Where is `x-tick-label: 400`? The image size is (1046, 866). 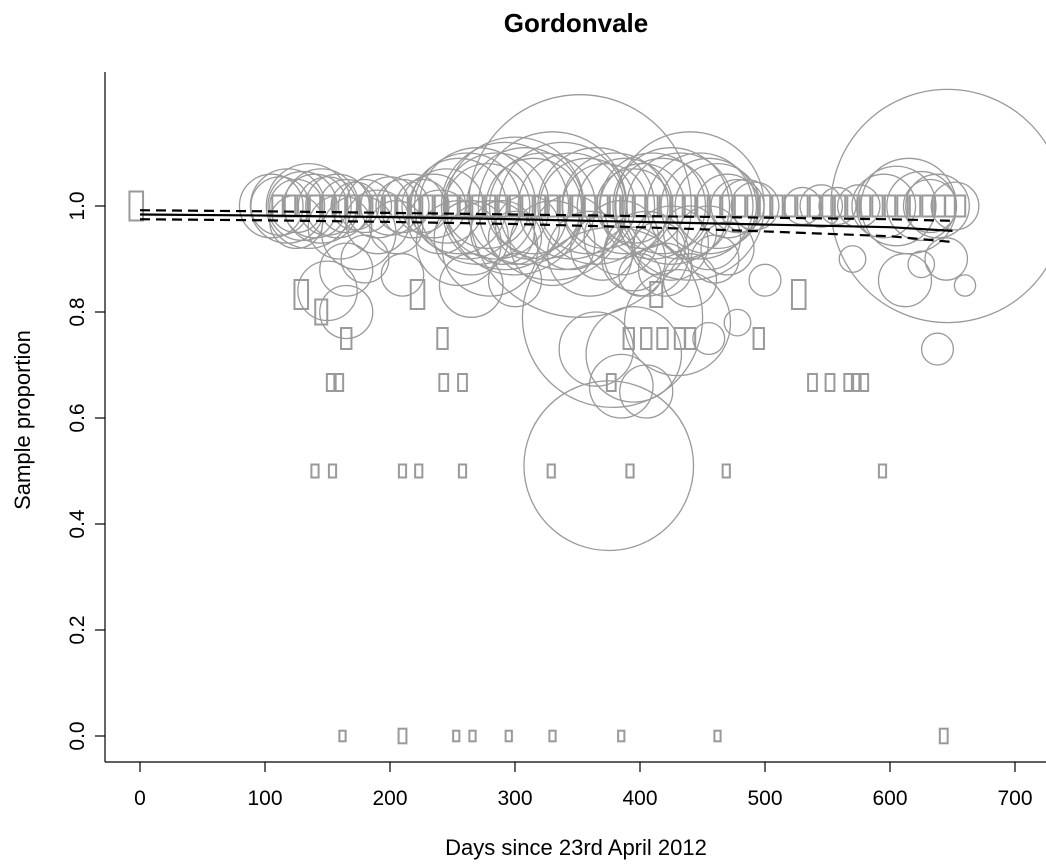 x-tick-label: 400 is located at coordinates (639, 798).